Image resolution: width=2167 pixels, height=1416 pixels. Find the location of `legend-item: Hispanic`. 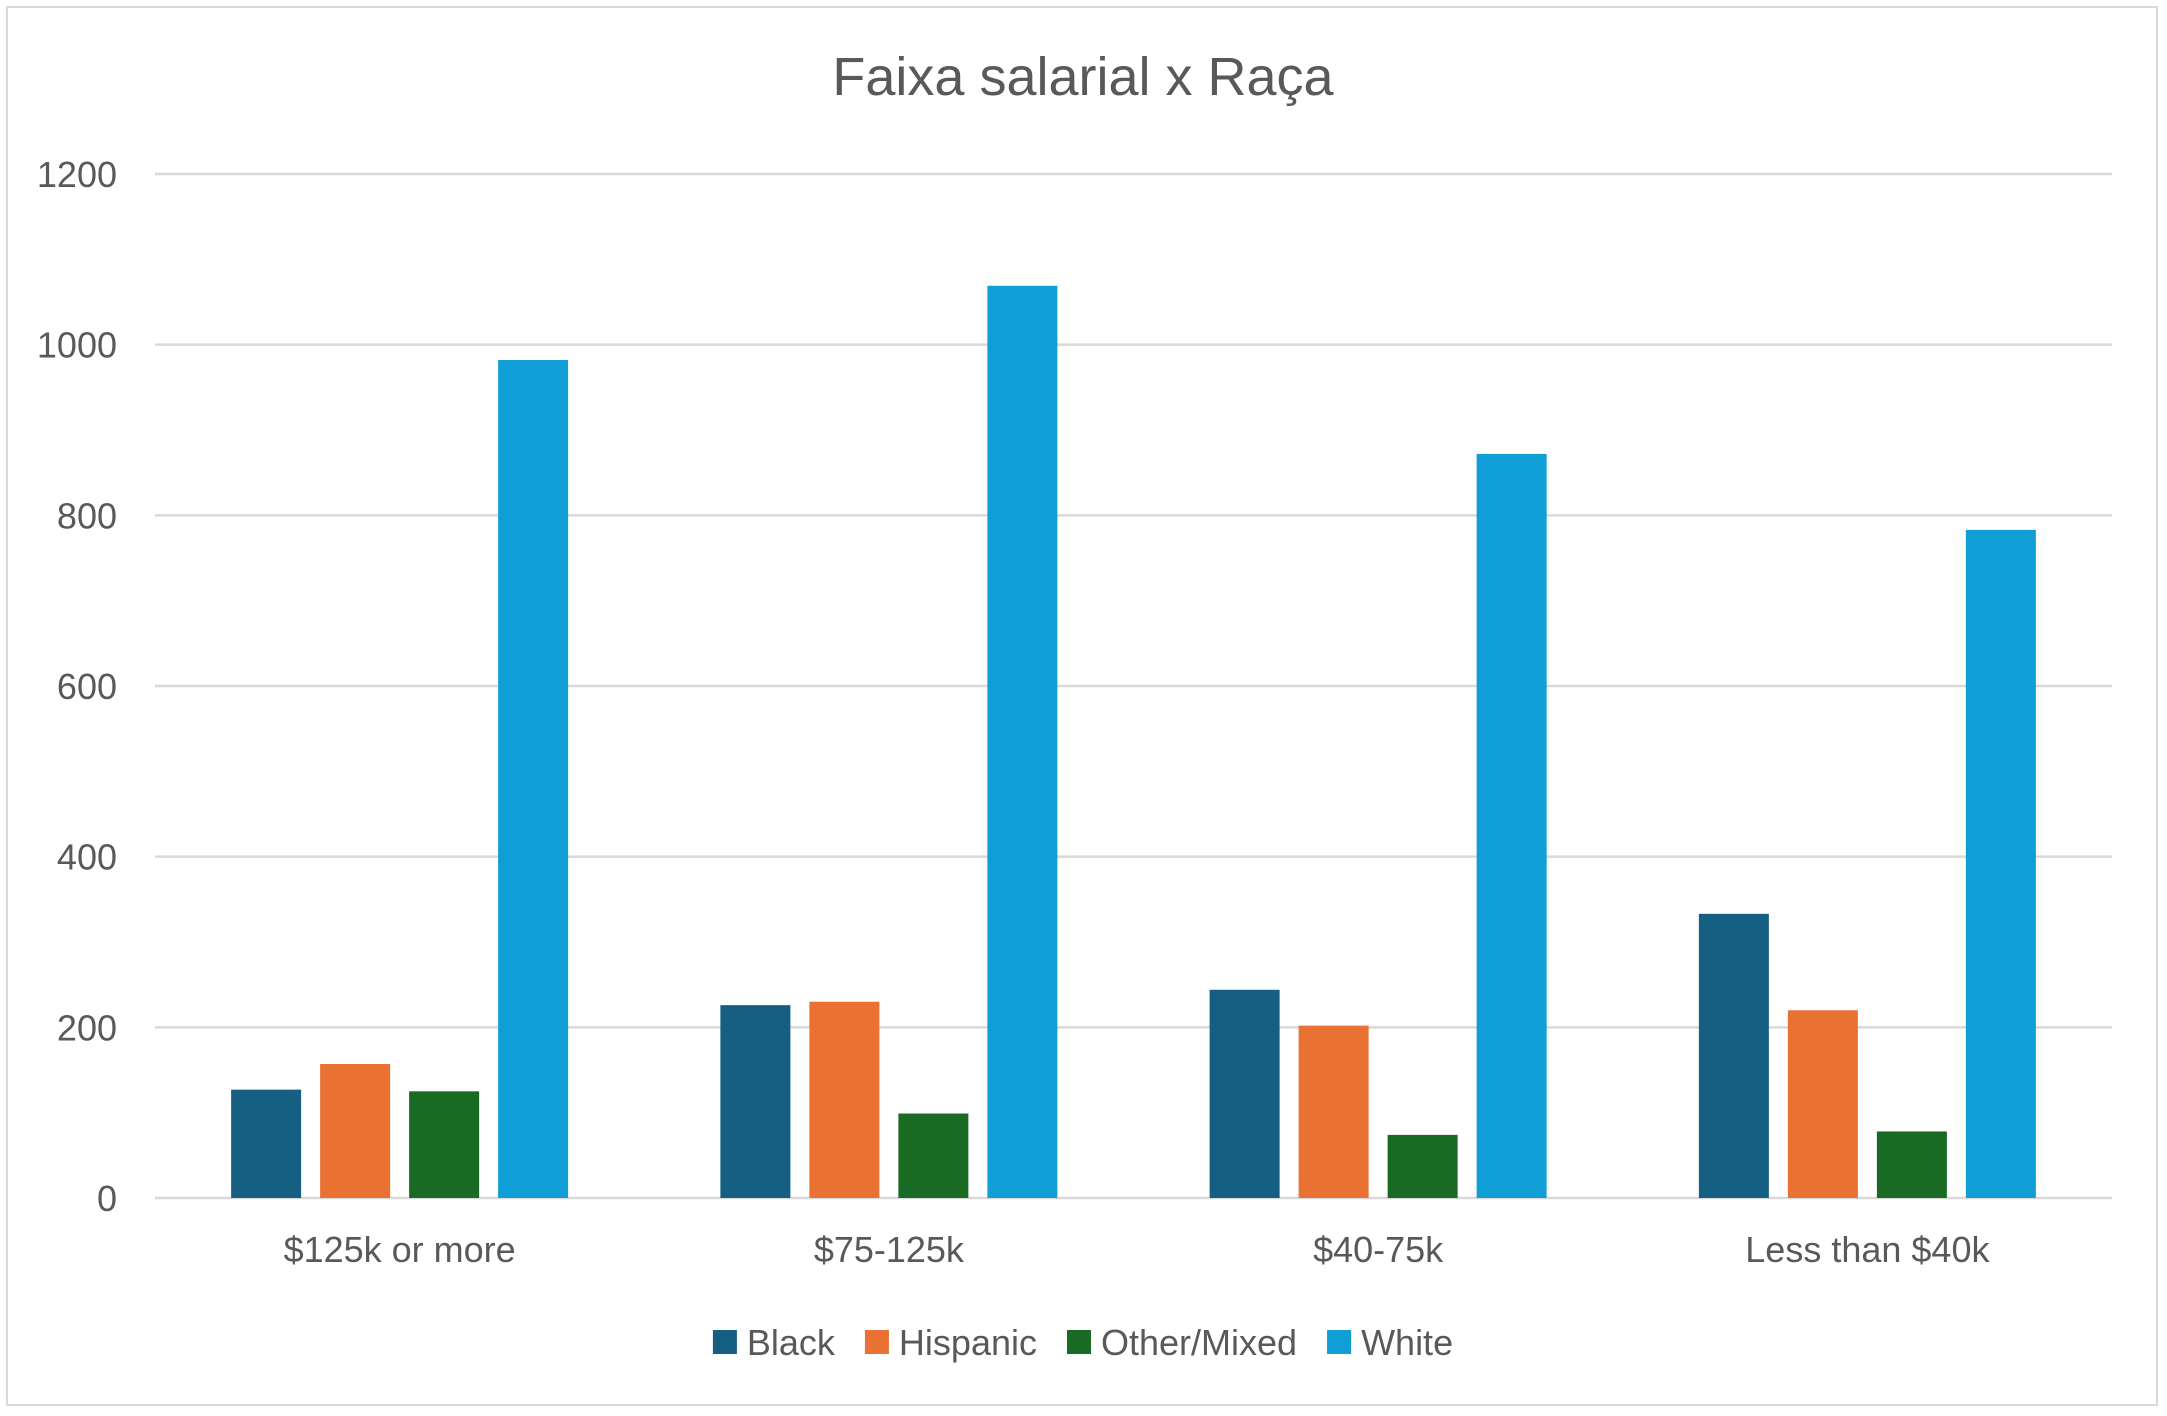

legend-item: Hispanic is located at coordinates (950, 1342).